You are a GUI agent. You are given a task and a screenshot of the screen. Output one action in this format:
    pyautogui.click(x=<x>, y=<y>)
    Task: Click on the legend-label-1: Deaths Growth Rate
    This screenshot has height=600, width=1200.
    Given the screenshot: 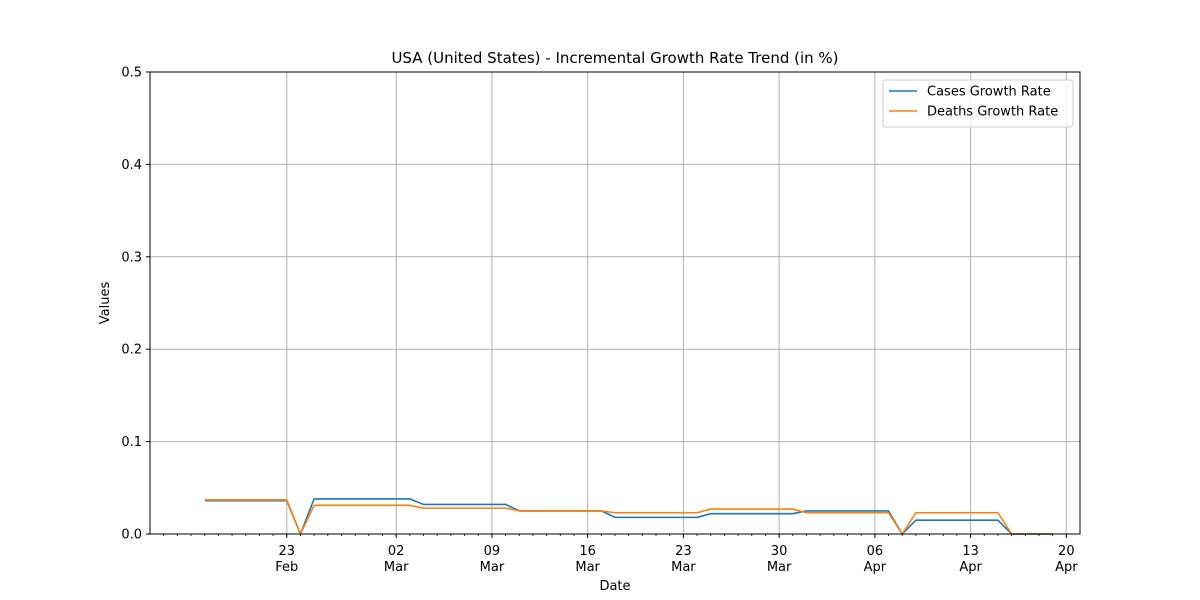 What is the action you would take?
    pyautogui.click(x=992, y=112)
    